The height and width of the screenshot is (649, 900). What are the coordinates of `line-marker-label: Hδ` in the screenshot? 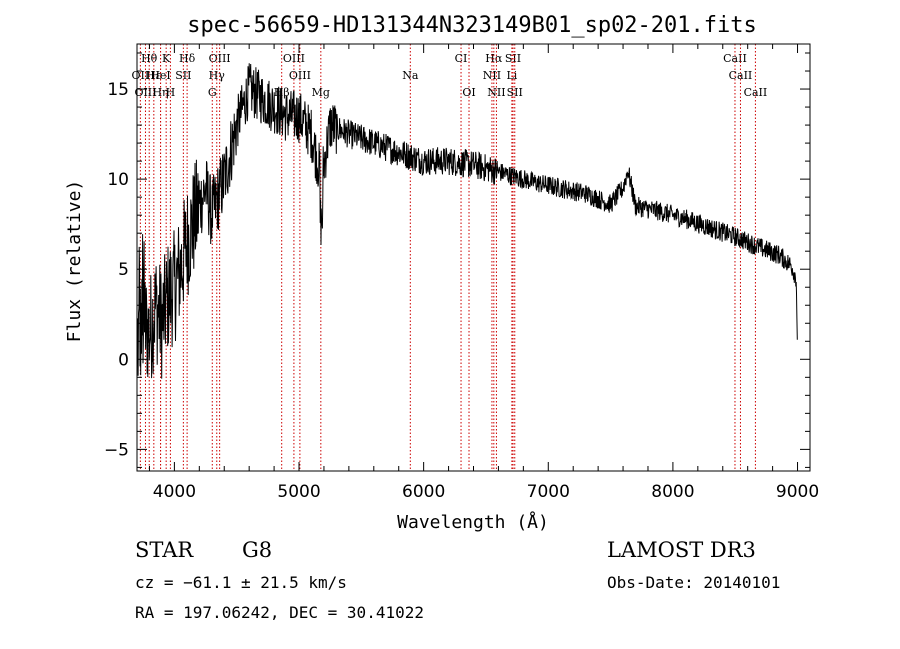 It's located at (187, 58).